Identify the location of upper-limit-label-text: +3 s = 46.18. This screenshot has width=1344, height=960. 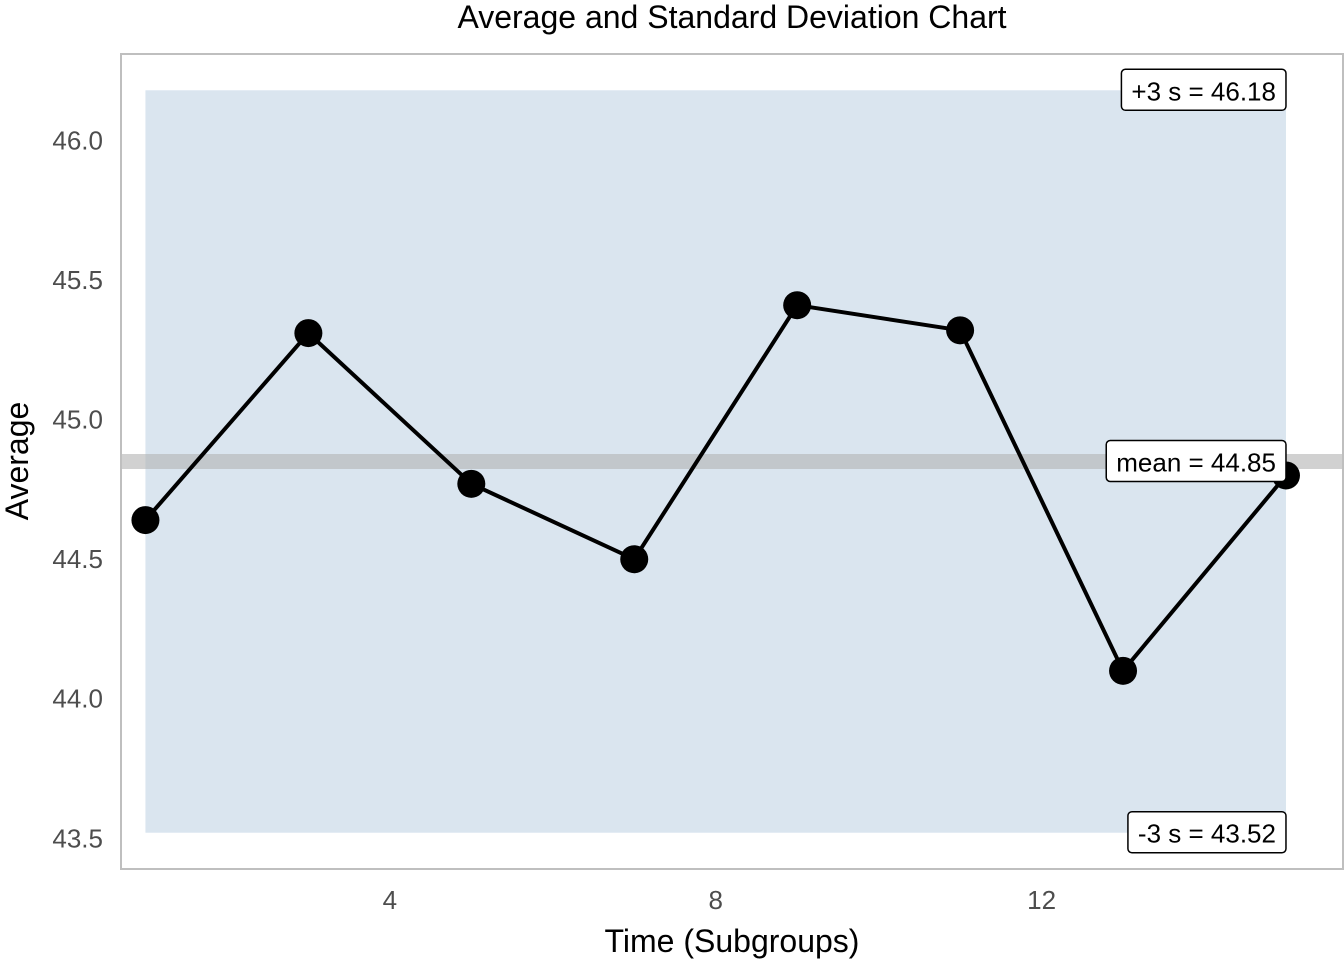
(1203, 91).